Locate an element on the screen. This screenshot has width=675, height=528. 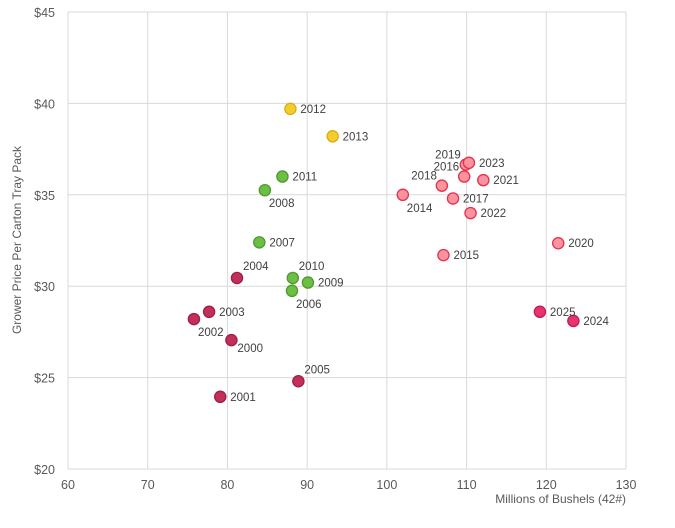
data-point-2006 is located at coordinates (292, 291).